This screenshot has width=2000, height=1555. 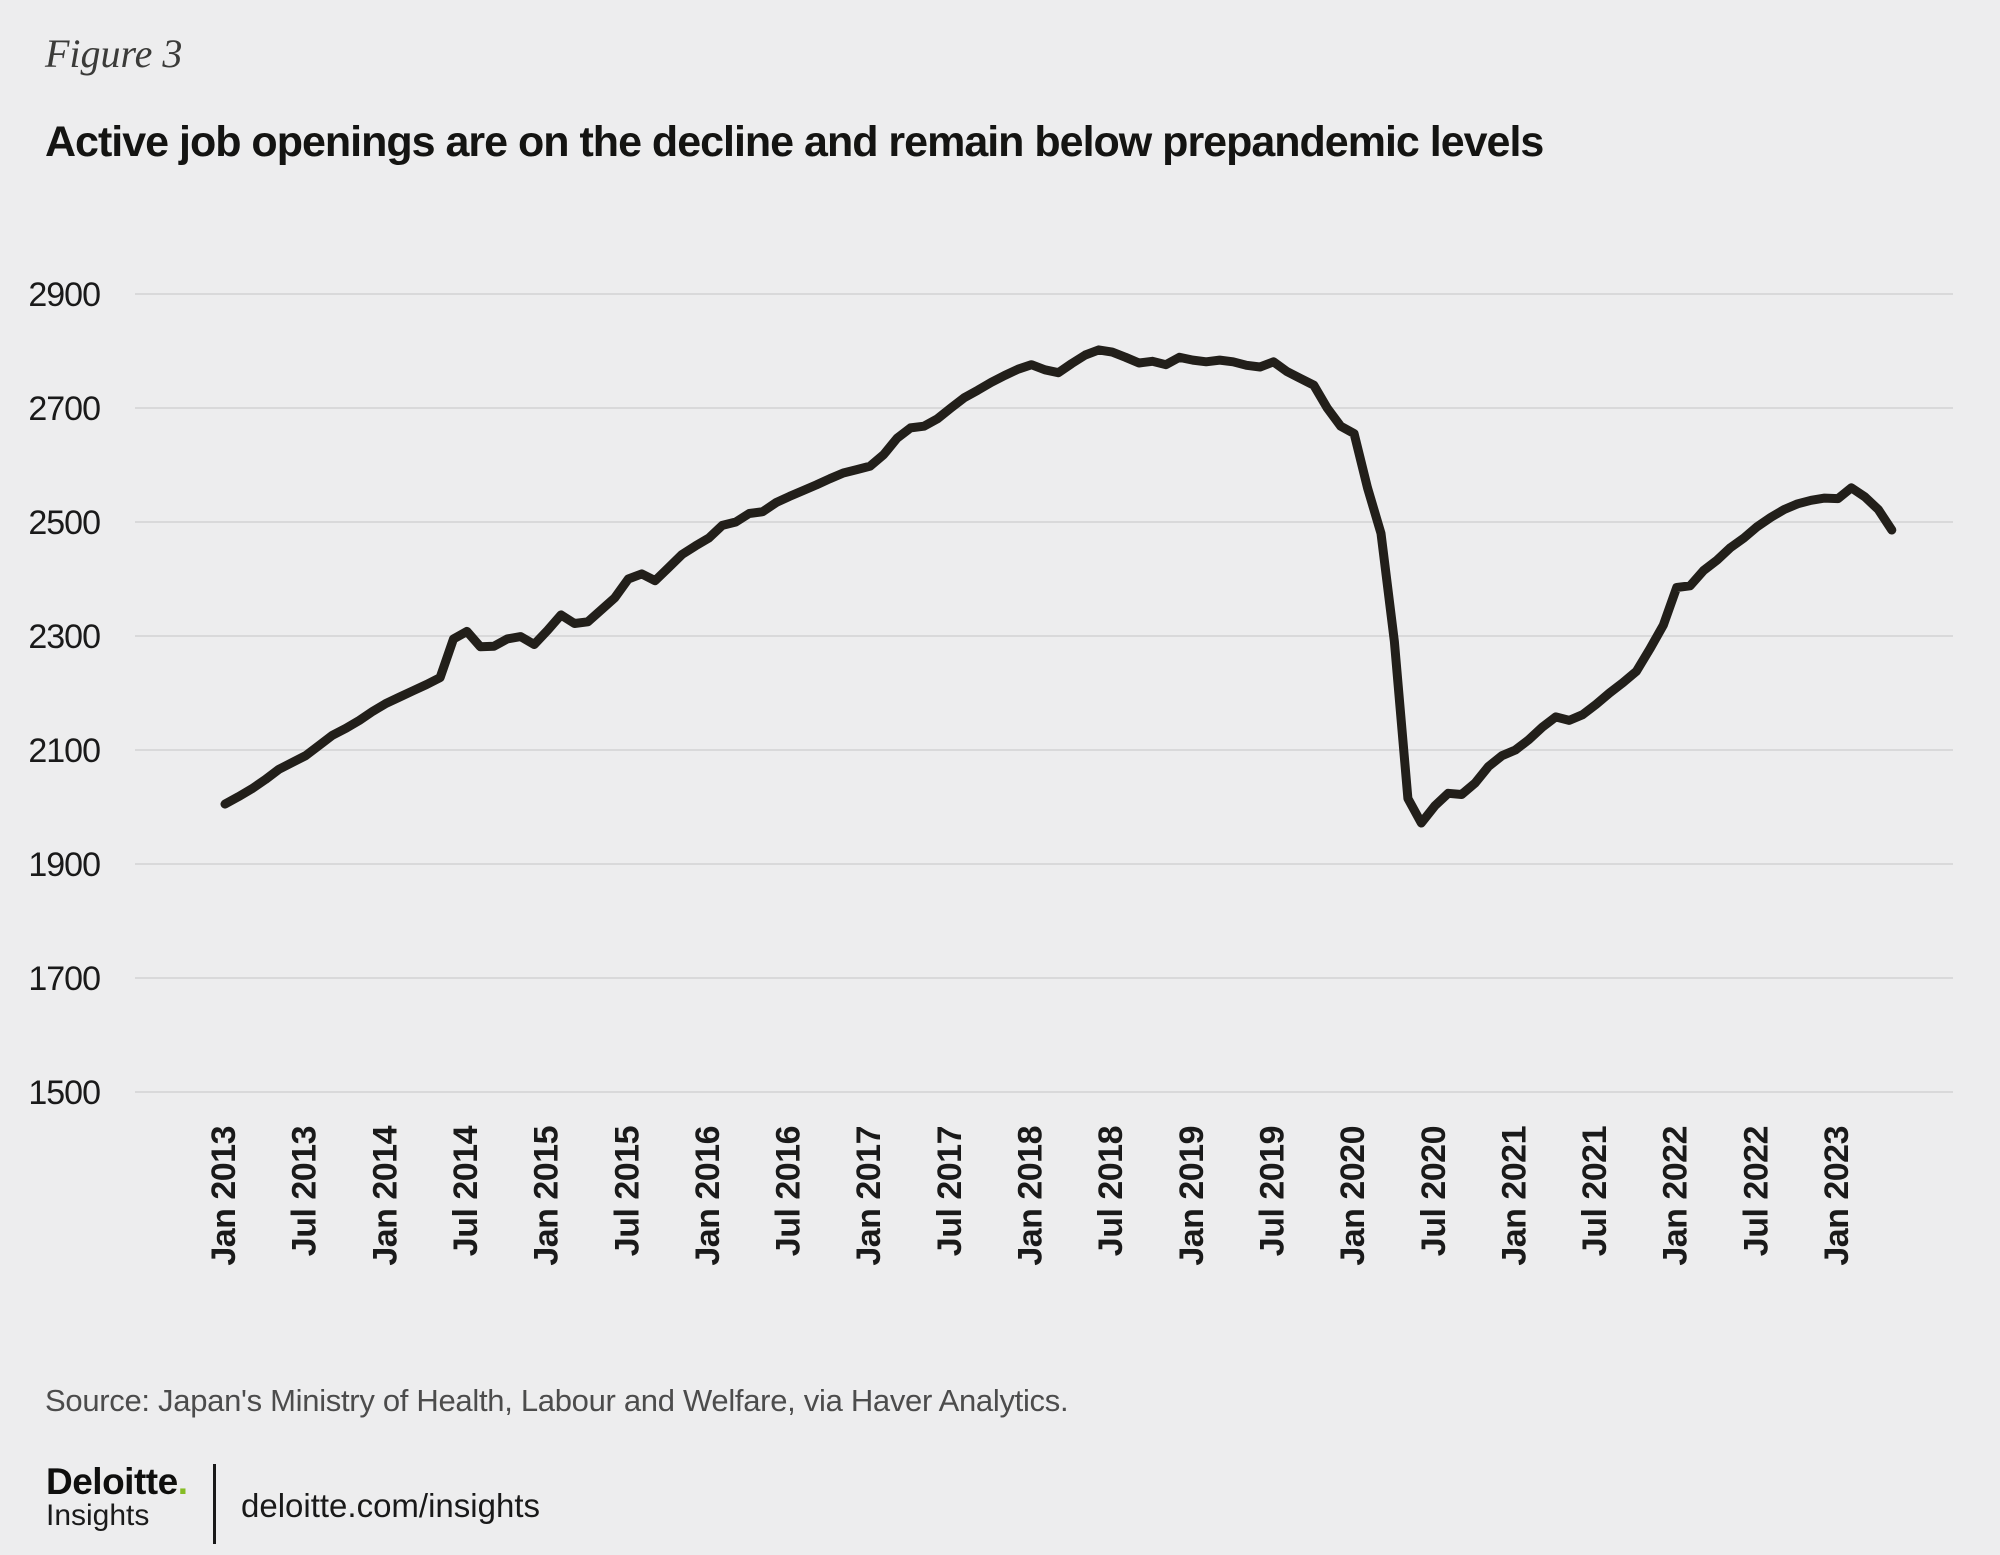 What do you see at coordinates (64, 751) in the screenshot?
I see `y-axis-label: 2100` at bounding box center [64, 751].